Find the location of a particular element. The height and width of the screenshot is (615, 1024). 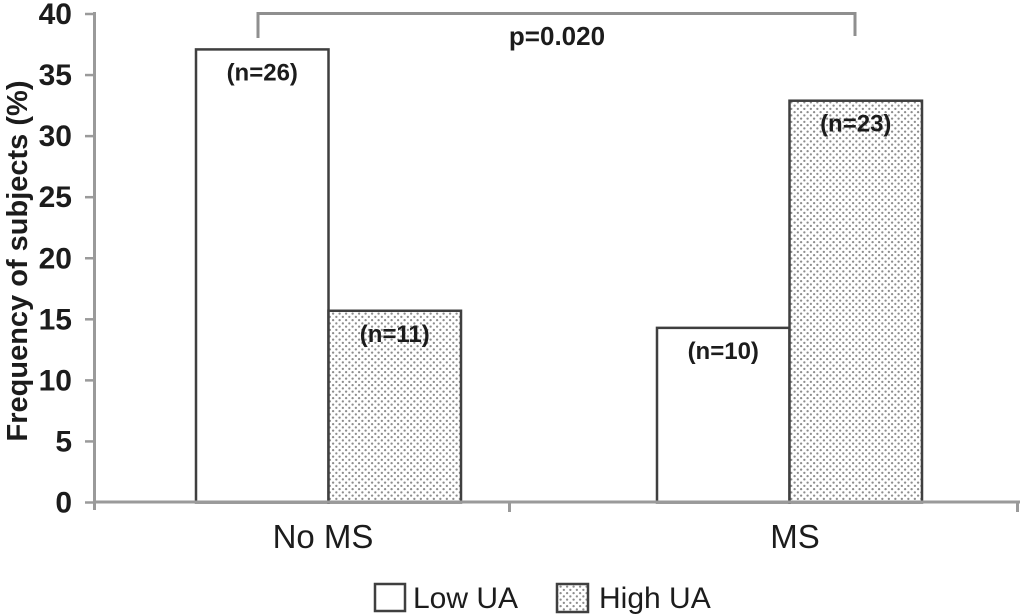

bar-count-label: (n=10) is located at coordinates (723, 351).